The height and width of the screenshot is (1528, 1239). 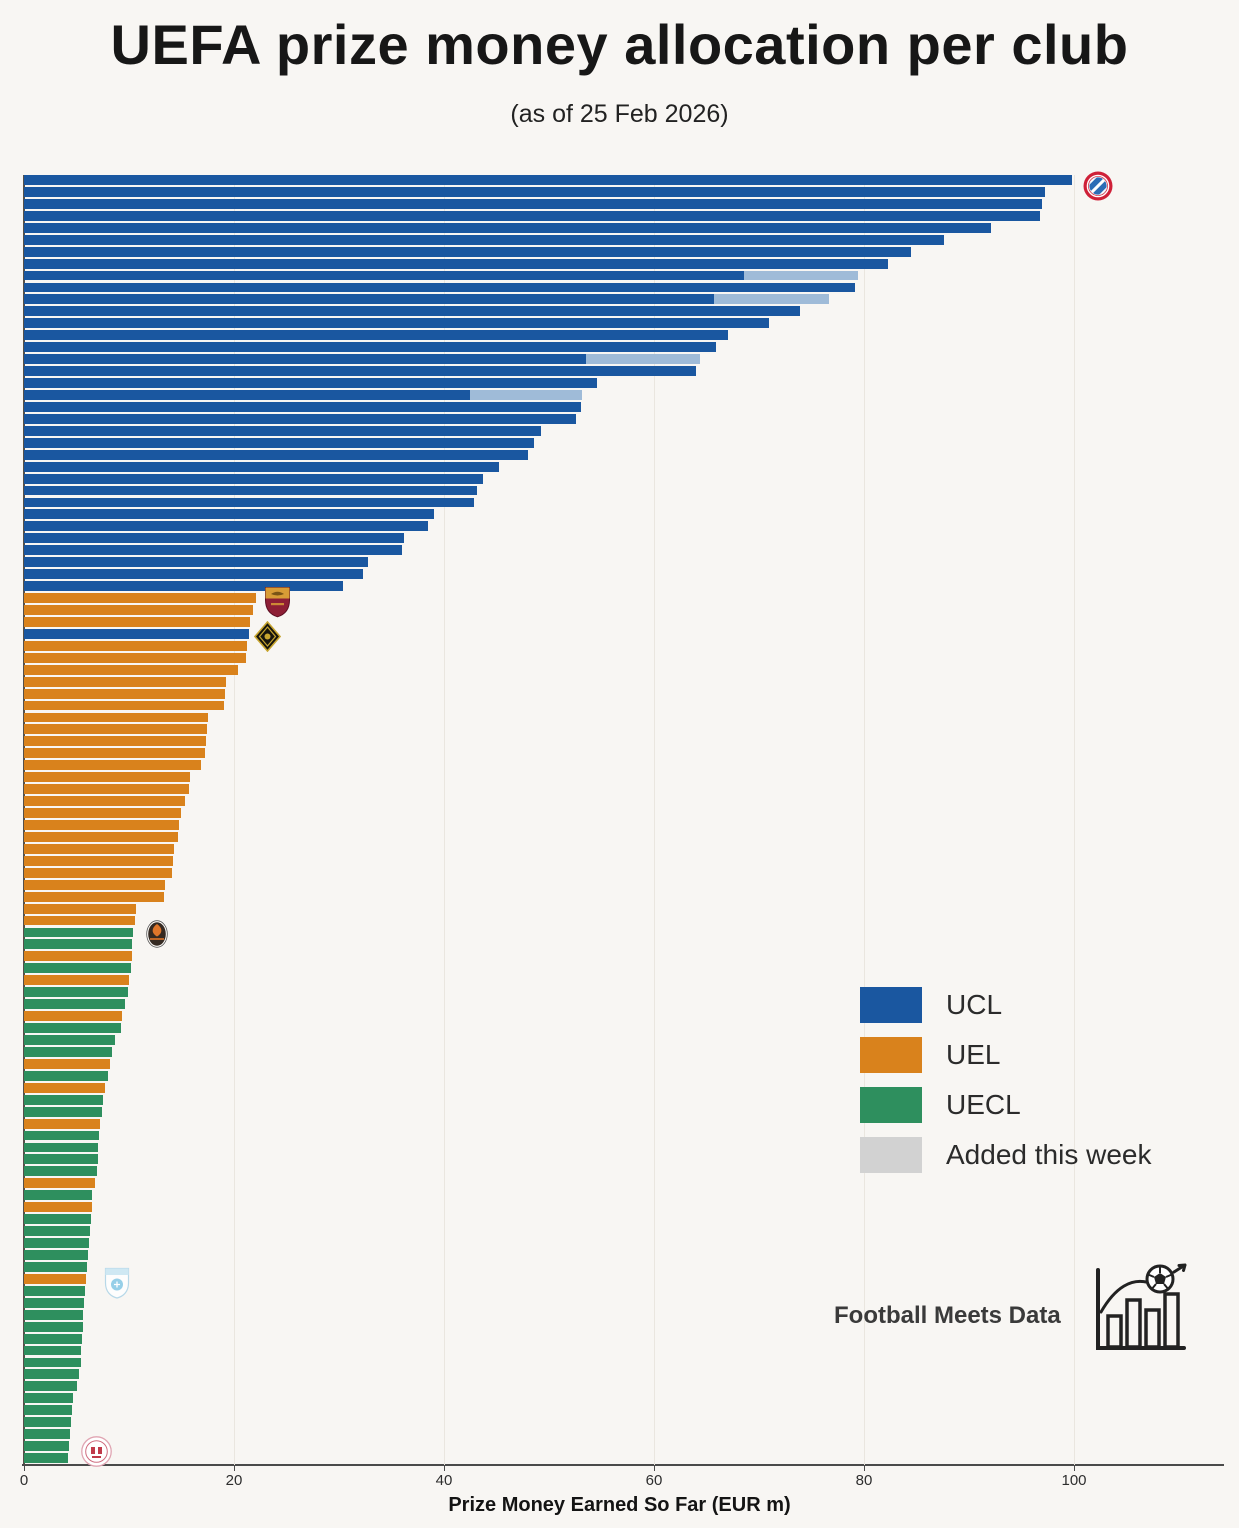 I want to click on x-tick-label-60: 60, so click(x=654, y=1480).